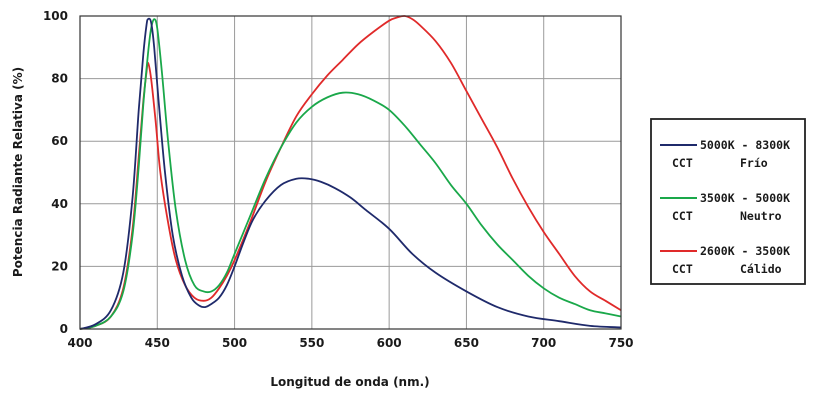 Image resolution: width=817 pixels, height=393 pixels. What do you see at coordinates (18, 172) in the screenshot?
I see `y-axis-title: Potencia Radiante Relativa (%)` at bounding box center [18, 172].